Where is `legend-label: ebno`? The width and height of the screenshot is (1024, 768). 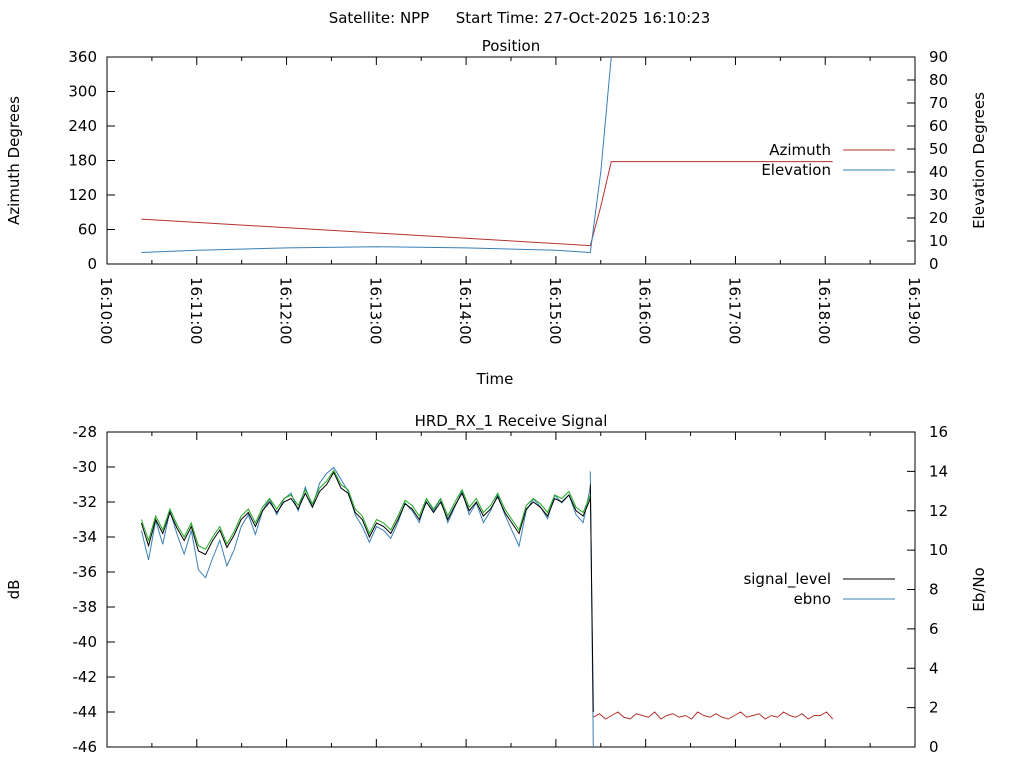 legend-label: ebno is located at coordinates (812, 599).